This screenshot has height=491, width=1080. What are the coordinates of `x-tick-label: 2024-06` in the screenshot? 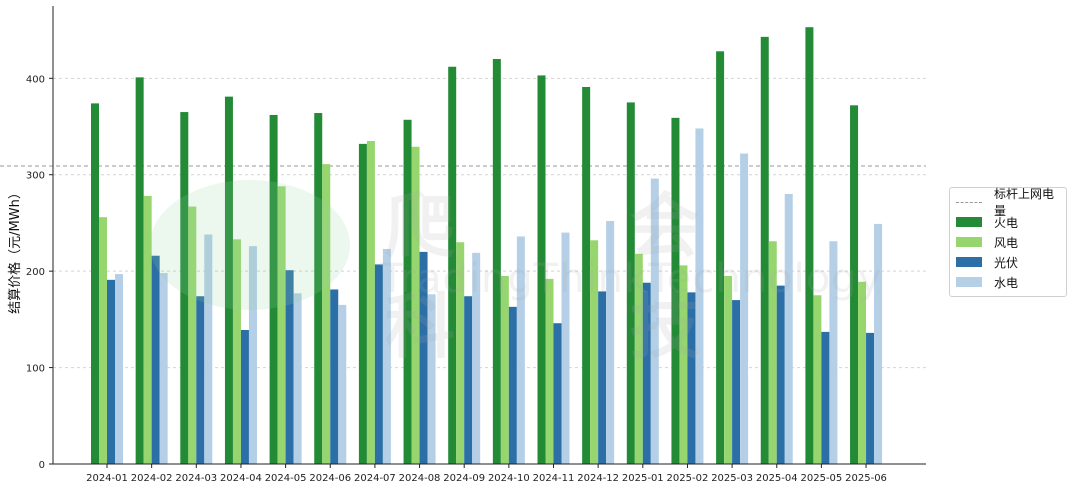 It's located at (330, 478).